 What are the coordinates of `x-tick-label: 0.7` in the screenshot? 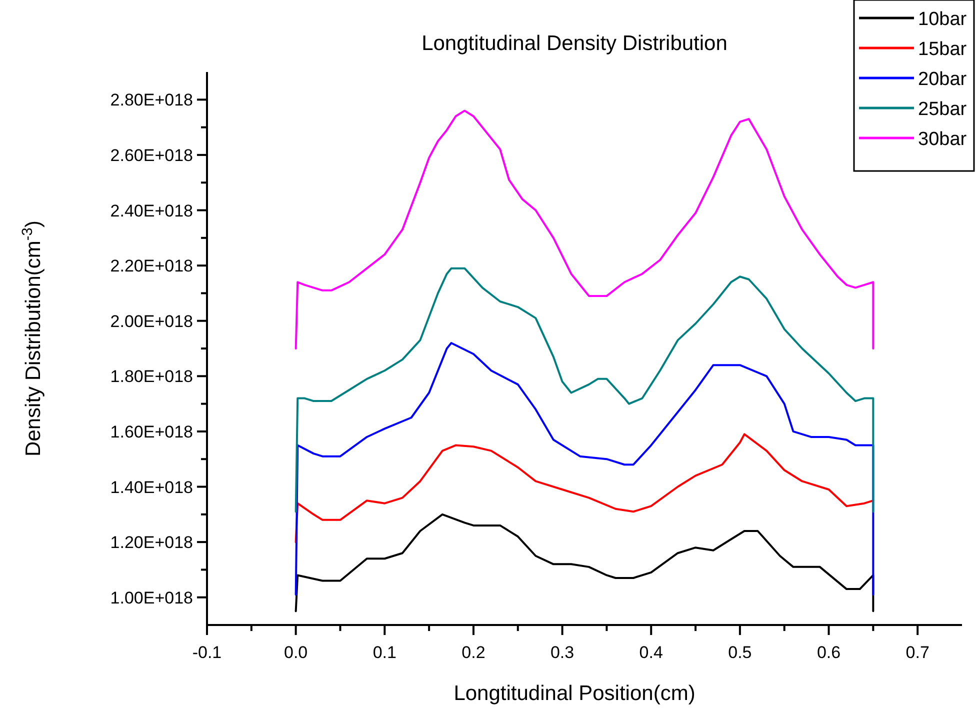 It's located at (918, 652).